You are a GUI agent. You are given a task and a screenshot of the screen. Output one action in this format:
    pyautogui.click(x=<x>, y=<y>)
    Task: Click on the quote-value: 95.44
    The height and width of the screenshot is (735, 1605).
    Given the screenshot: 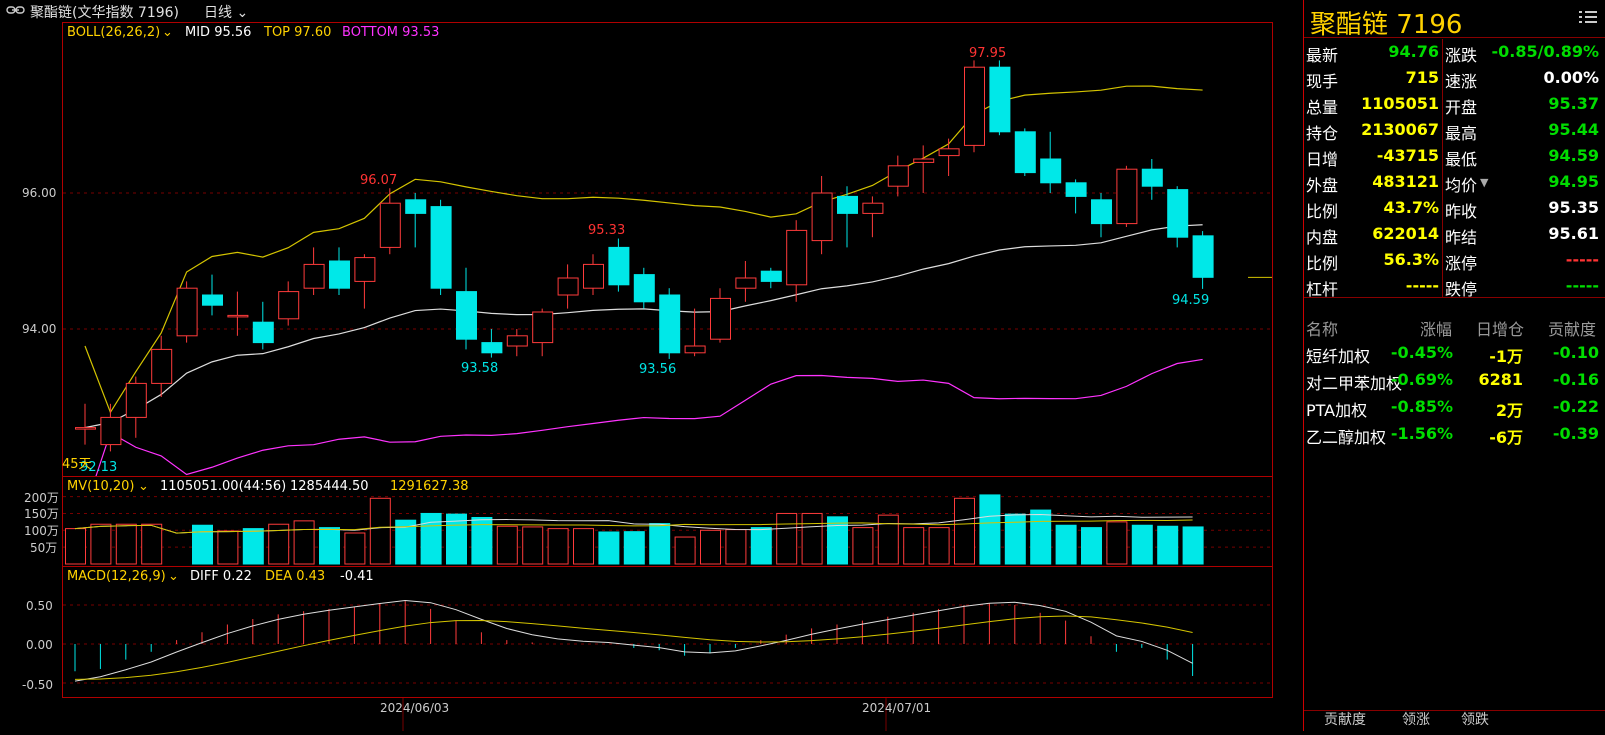 What is the action you would take?
    pyautogui.click(x=1573, y=129)
    